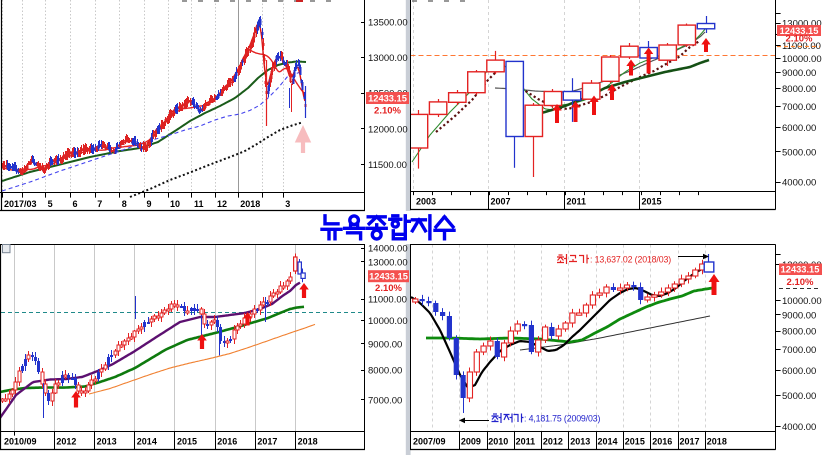 This screenshot has height=455, width=823. Describe the element at coordinates (429, 442) in the screenshot. I see `svg-text: 2007/09` at that location.